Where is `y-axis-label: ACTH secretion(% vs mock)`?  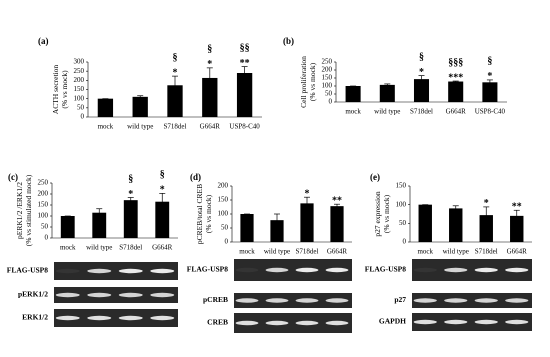 y-axis-label: ACTH secretion(% vs mock) is located at coordinates (60, 90).